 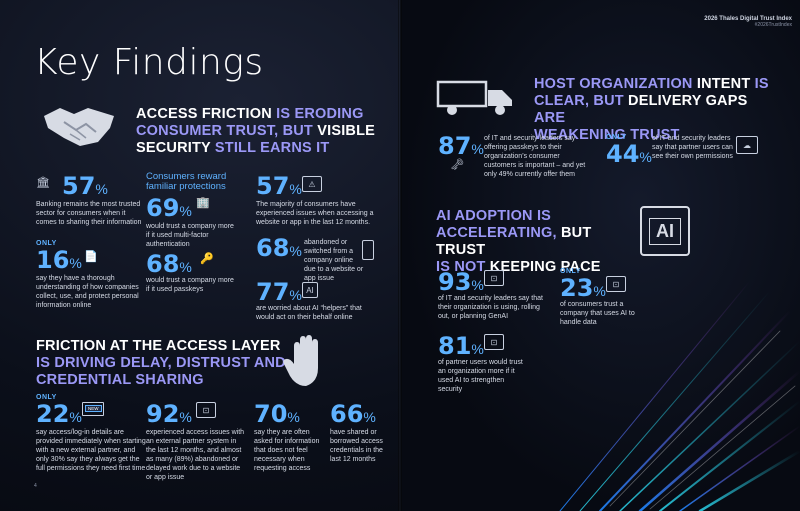 I want to click on stat-passkeys: 68%, so click(x=169, y=264).